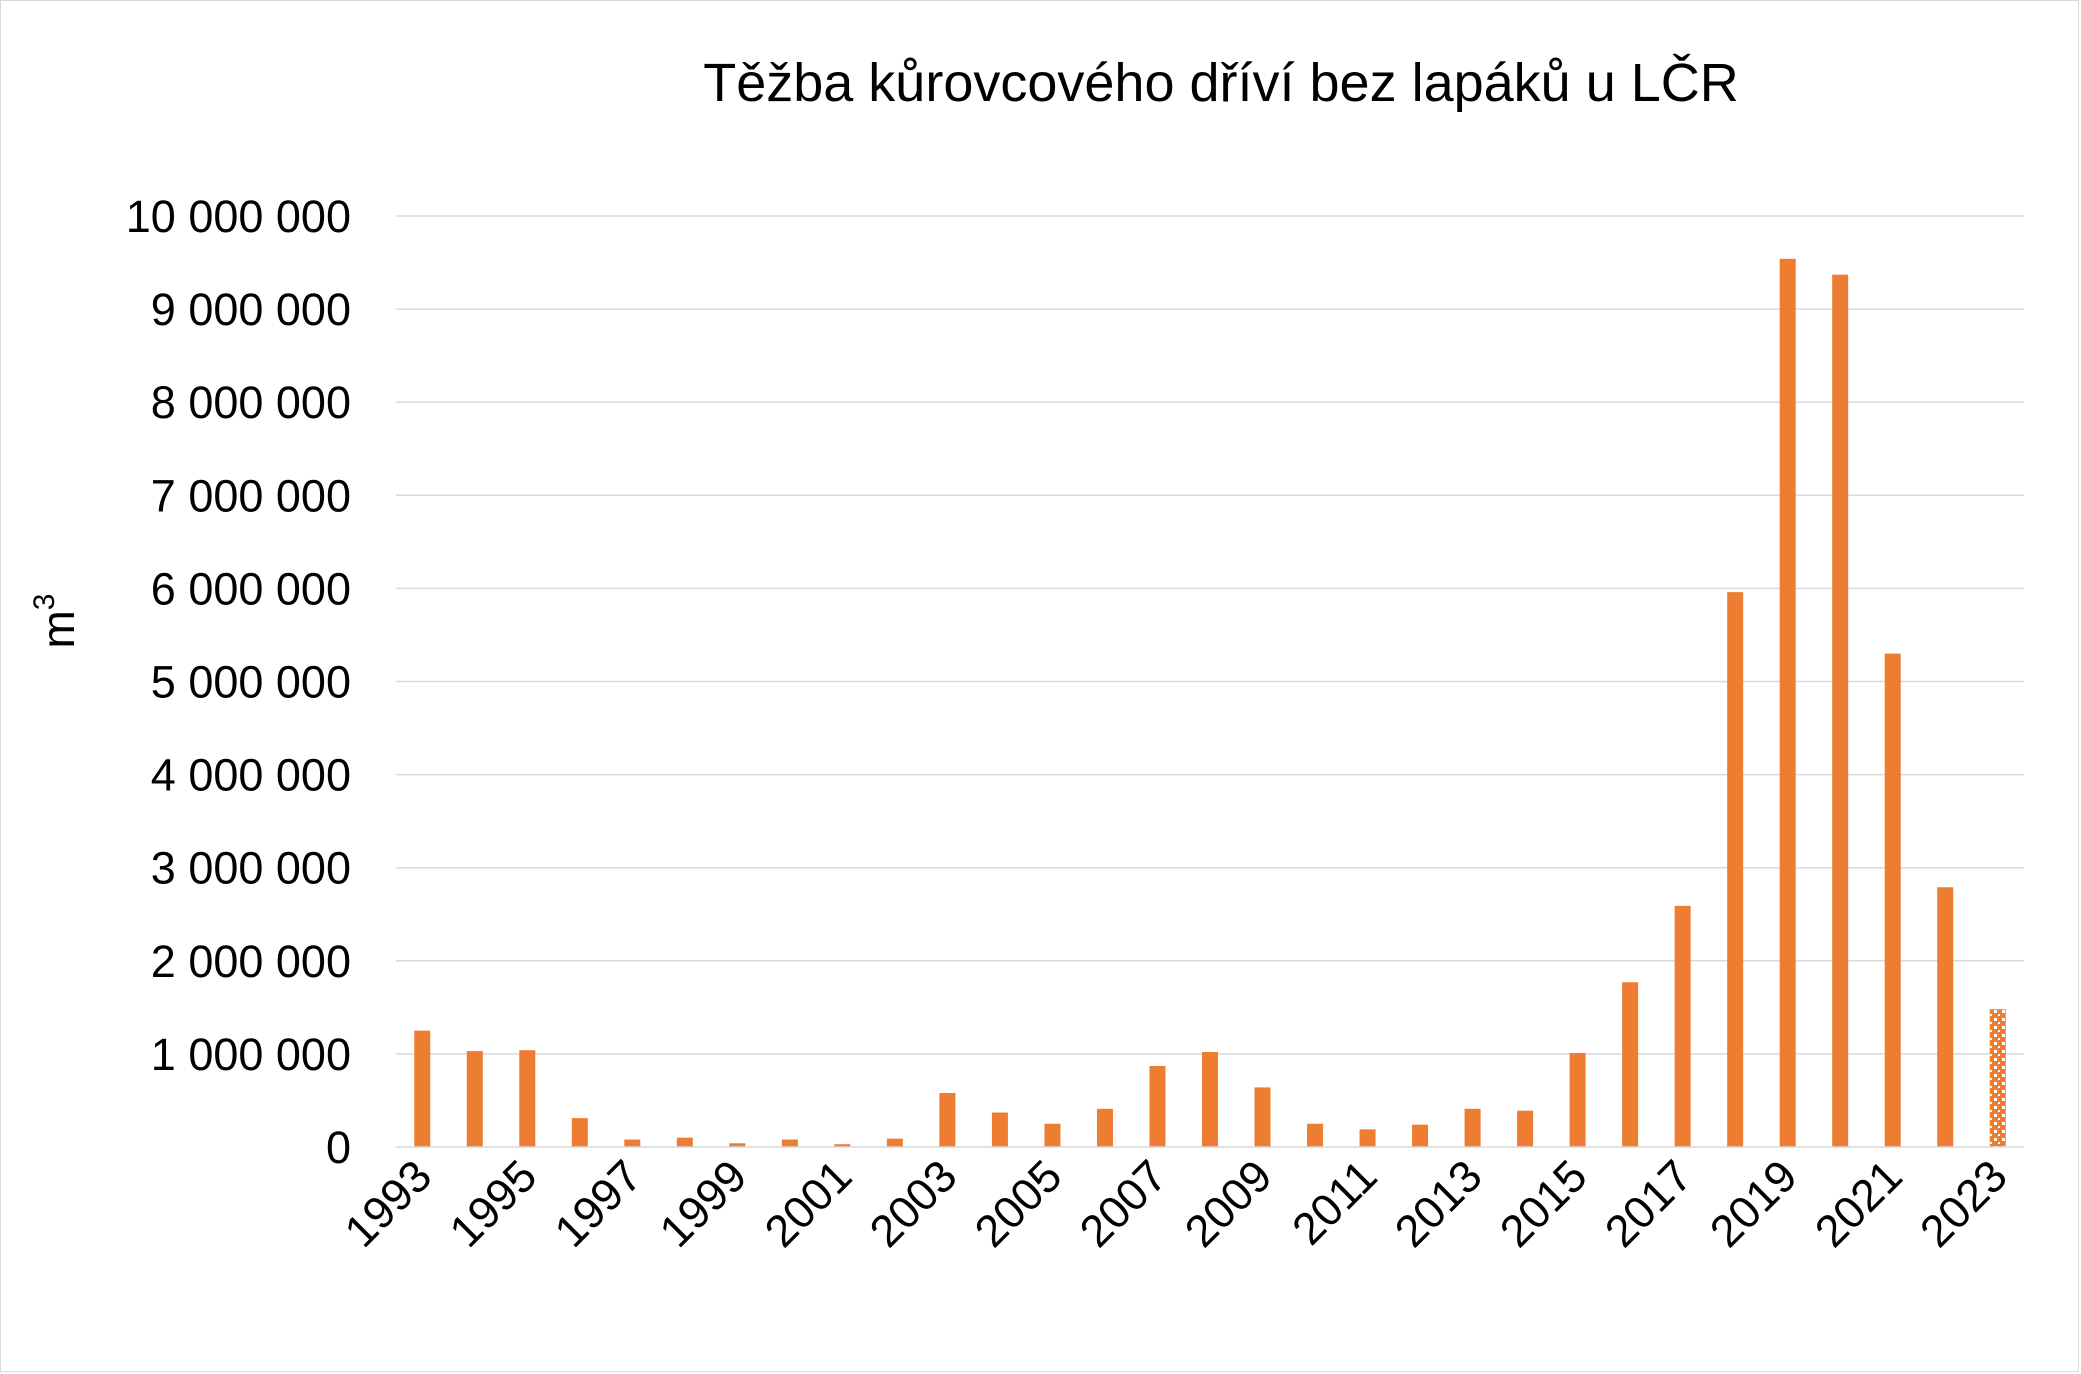 The height and width of the screenshot is (1374, 2081). Describe the element at coordinates (251, 775) in the screenshot. I see `y-tick-label: 4 000 000` at that location.